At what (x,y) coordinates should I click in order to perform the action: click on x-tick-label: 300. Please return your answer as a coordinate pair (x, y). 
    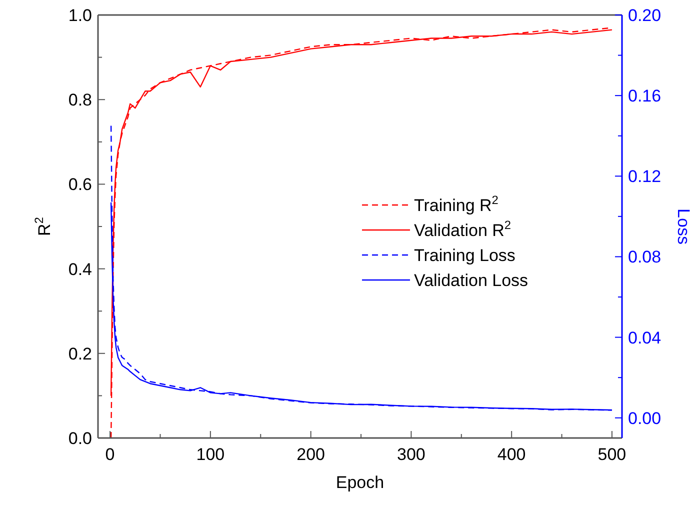
    Looking at the image, I should click on (411, 454).